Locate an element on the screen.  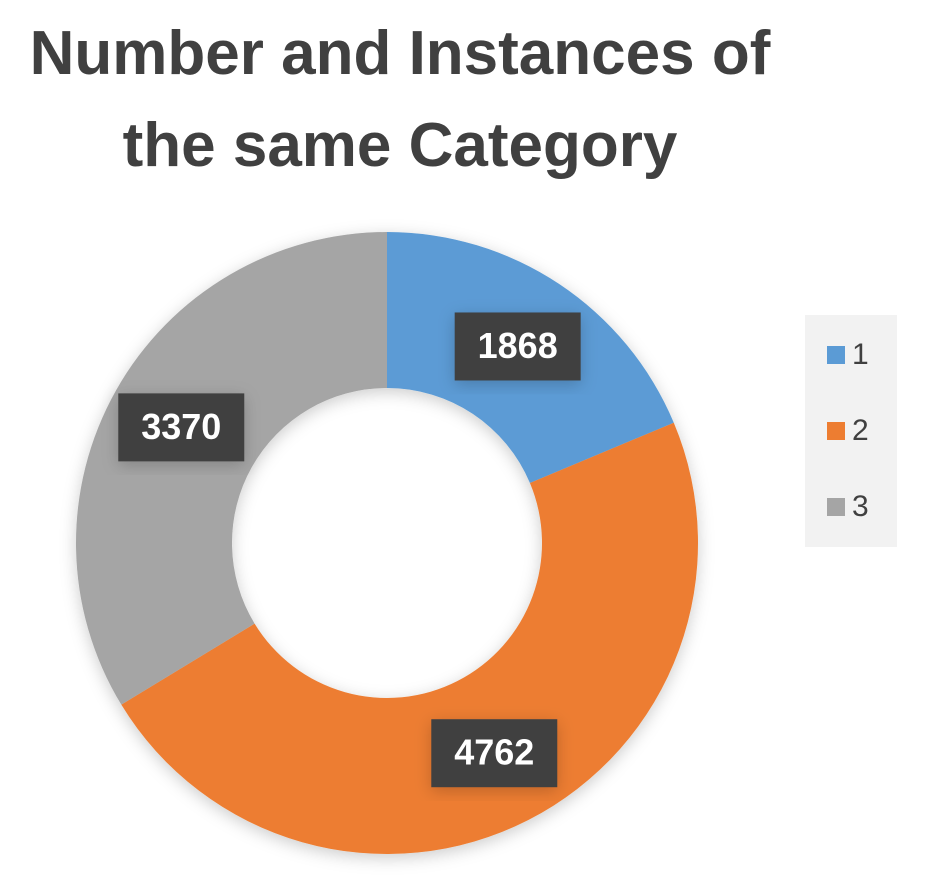
data-label: 3370 is located at coordinates (181, 426).